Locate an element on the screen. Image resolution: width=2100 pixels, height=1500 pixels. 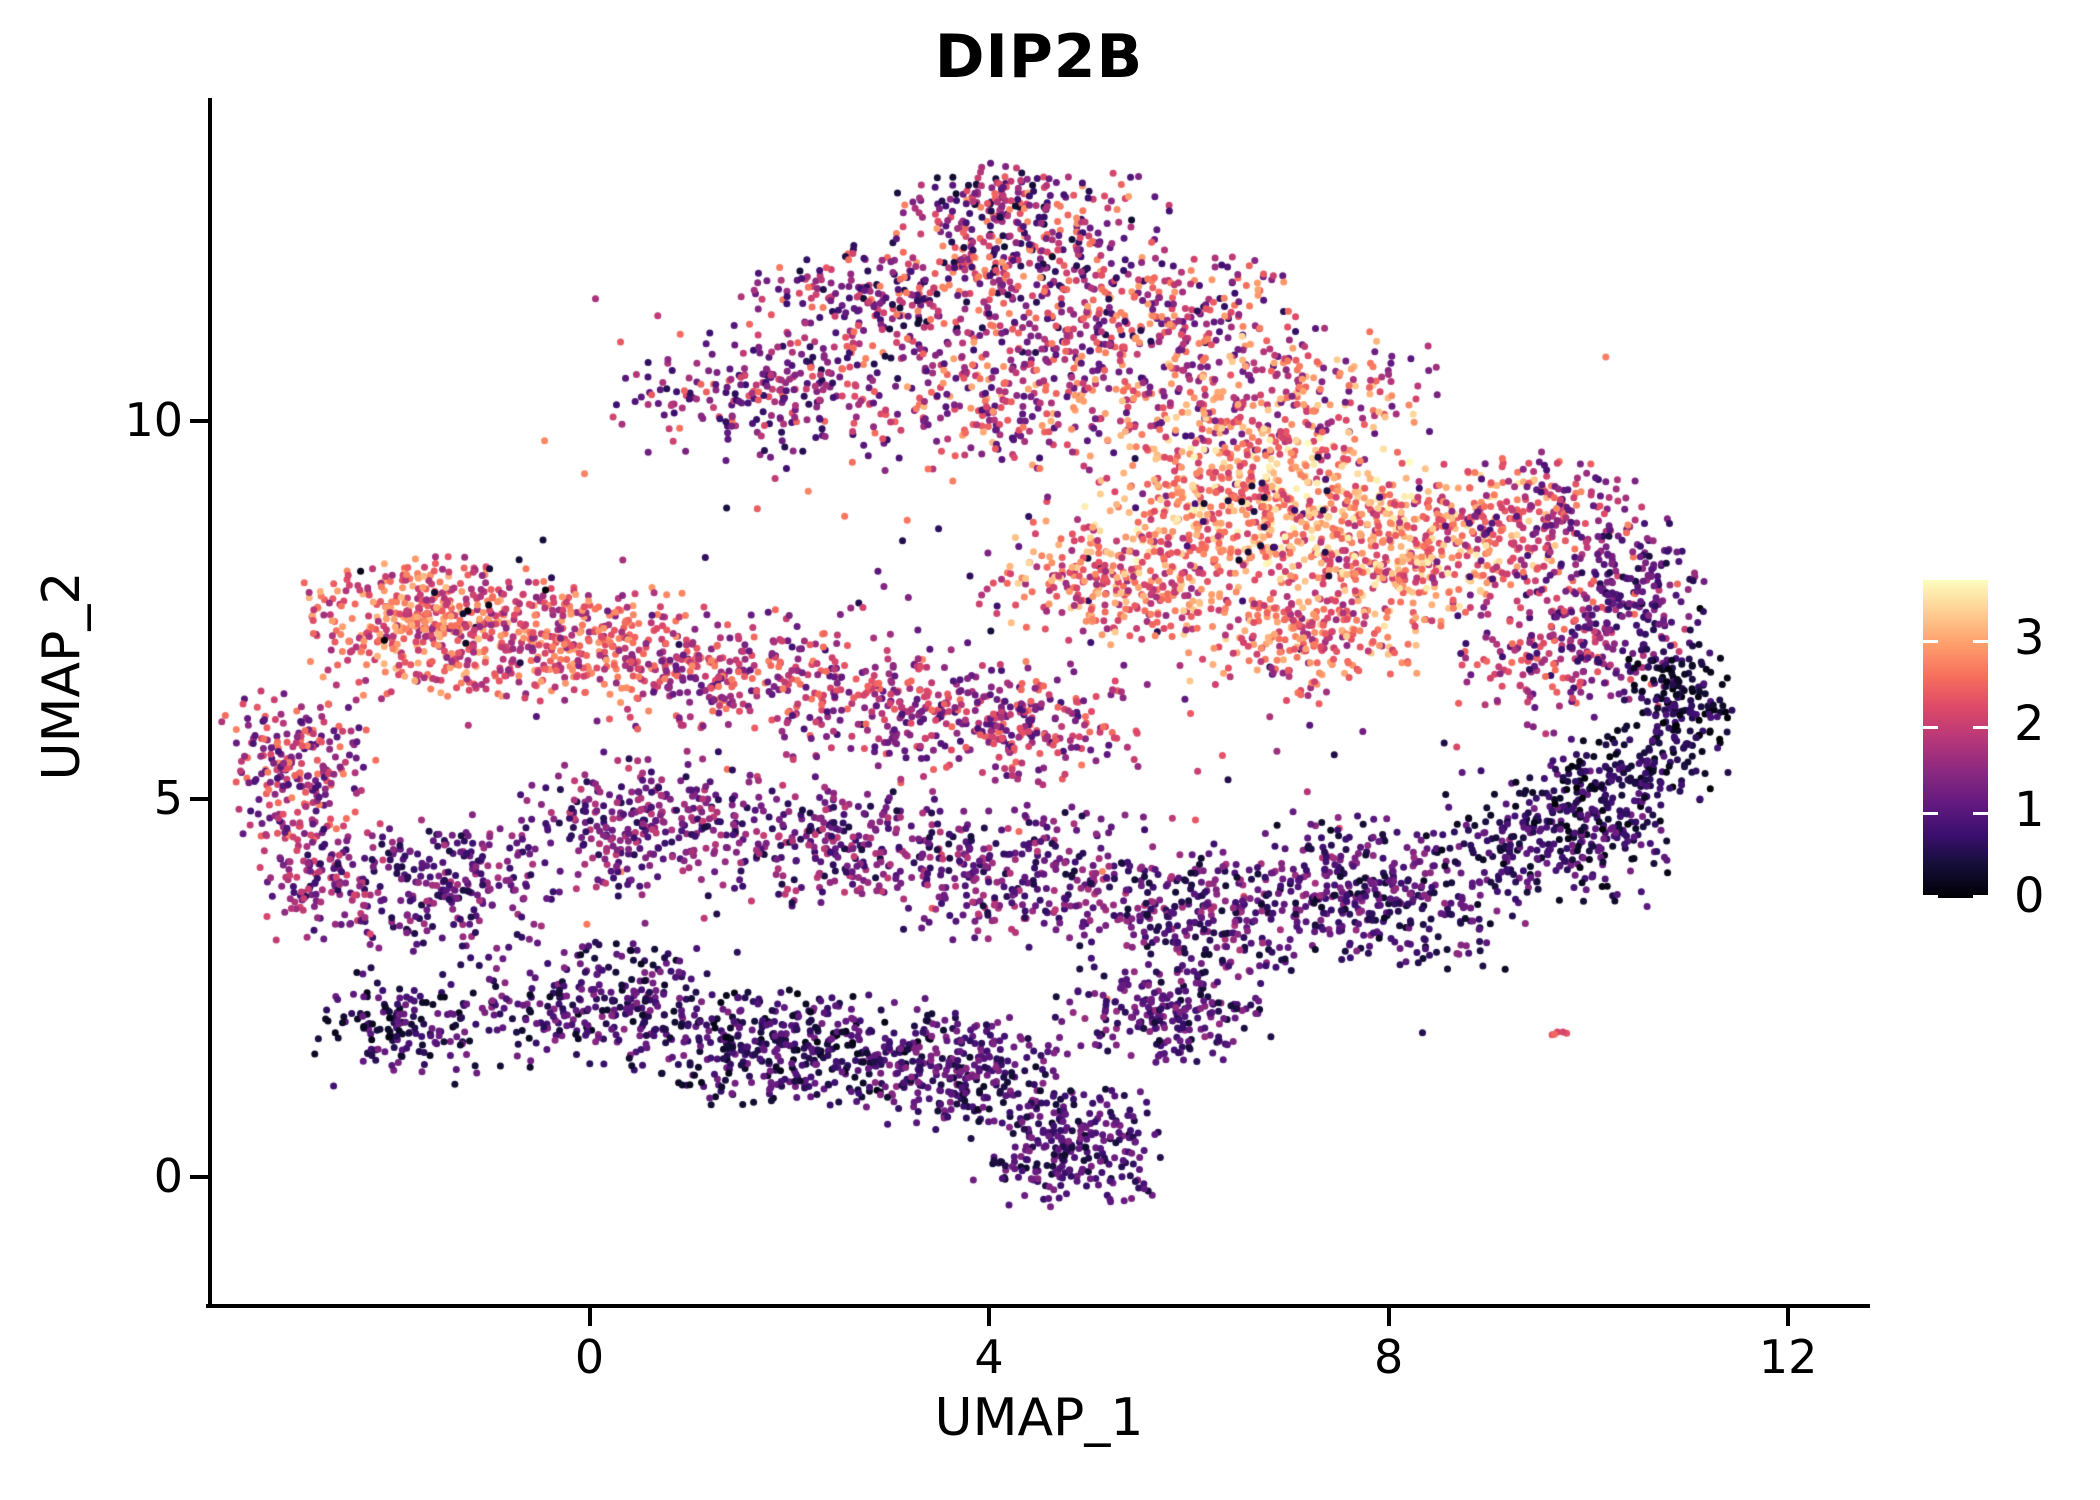
y-axis-line is located at coordinates (210, 703).